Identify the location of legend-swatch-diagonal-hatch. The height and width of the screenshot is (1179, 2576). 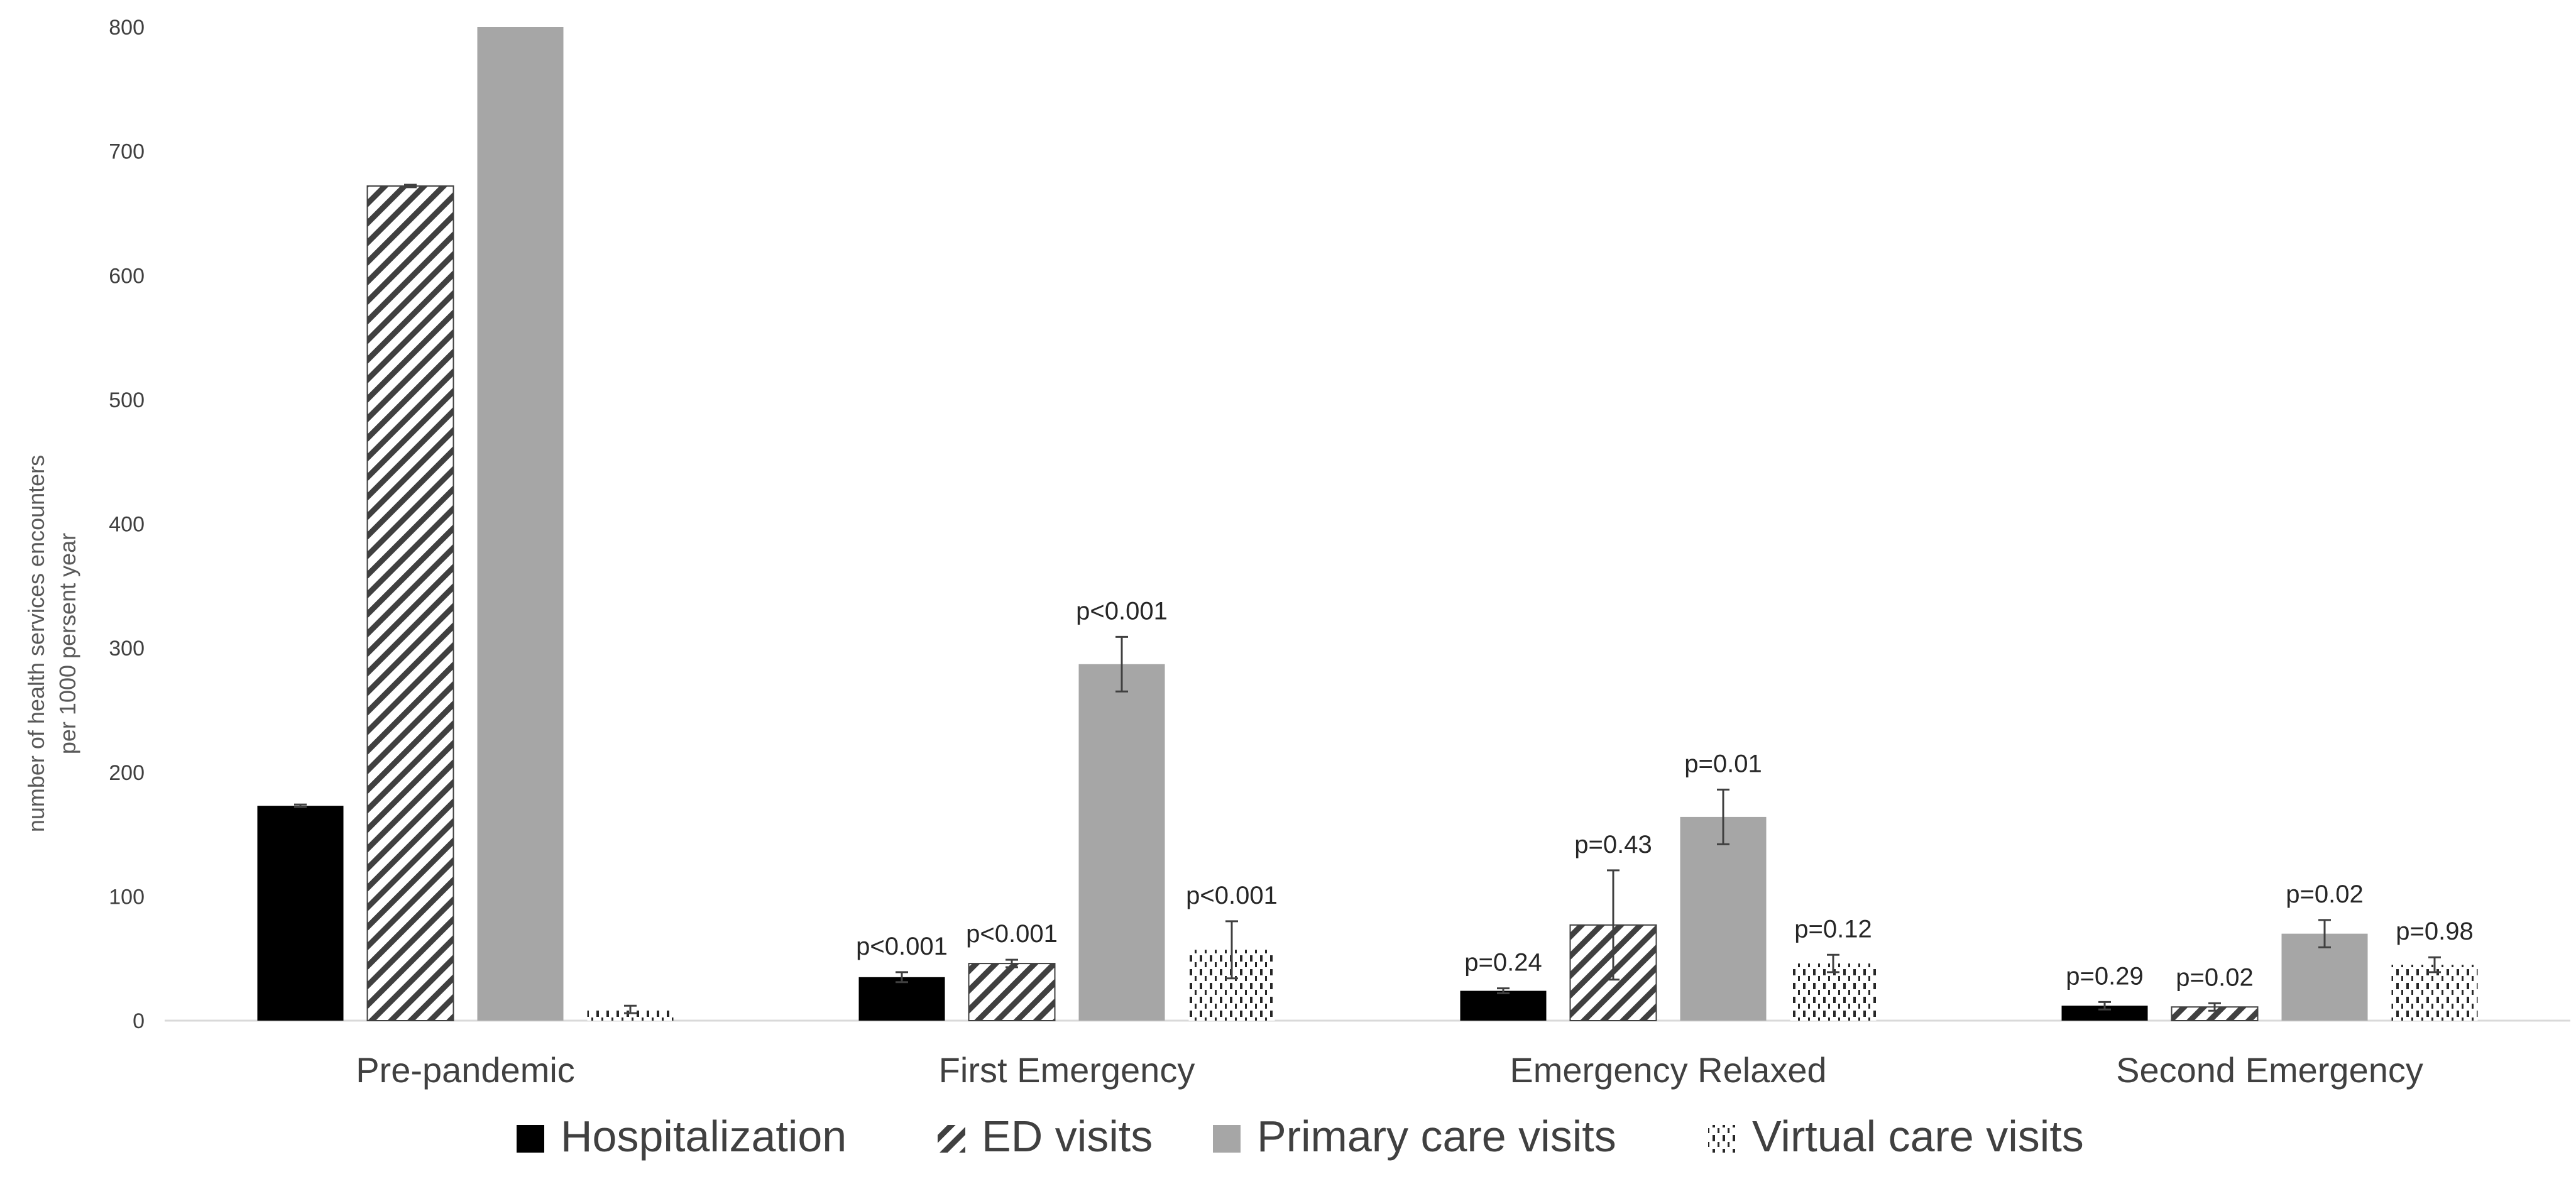
(951, 1139).